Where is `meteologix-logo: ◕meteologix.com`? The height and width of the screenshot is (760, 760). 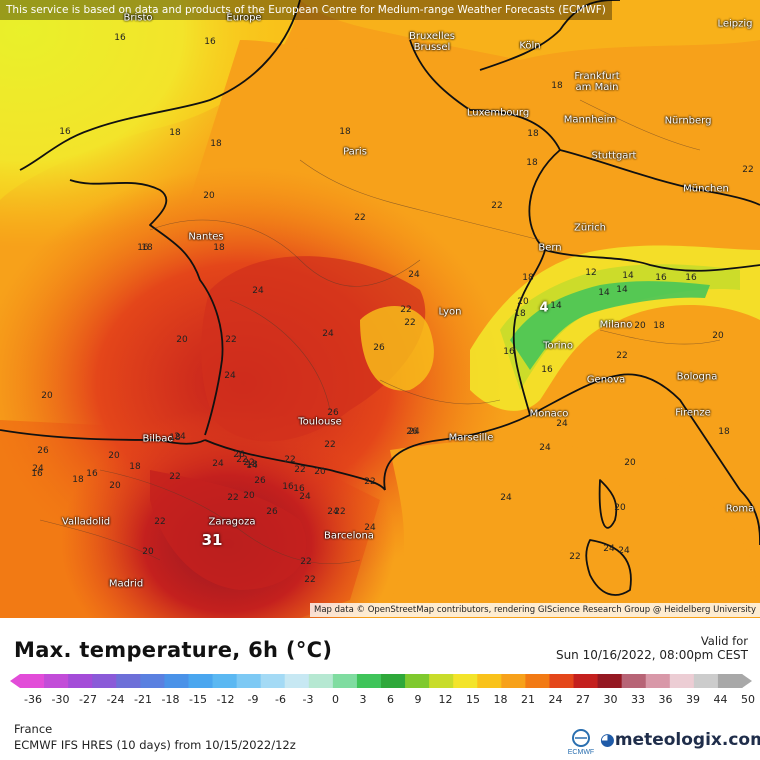 meteologix-logo: ◕meteologix.com is located at coordinates (680, 740).